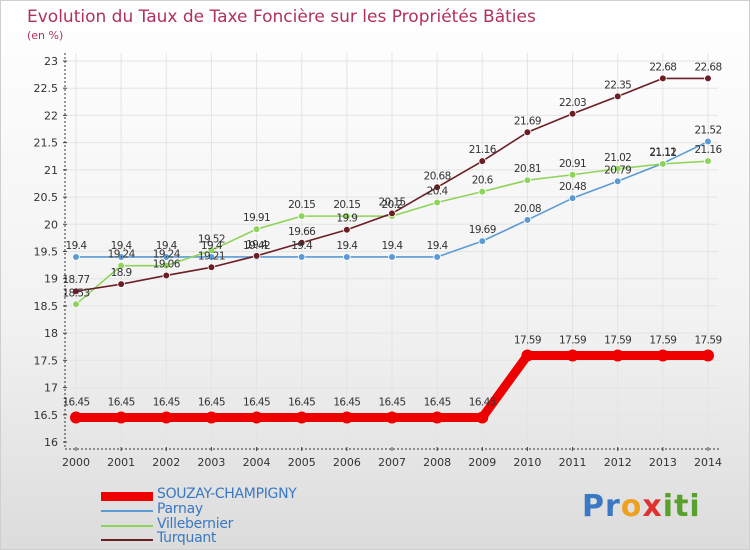  I want to click on x-tick-label: 2009, so click(482, 462).